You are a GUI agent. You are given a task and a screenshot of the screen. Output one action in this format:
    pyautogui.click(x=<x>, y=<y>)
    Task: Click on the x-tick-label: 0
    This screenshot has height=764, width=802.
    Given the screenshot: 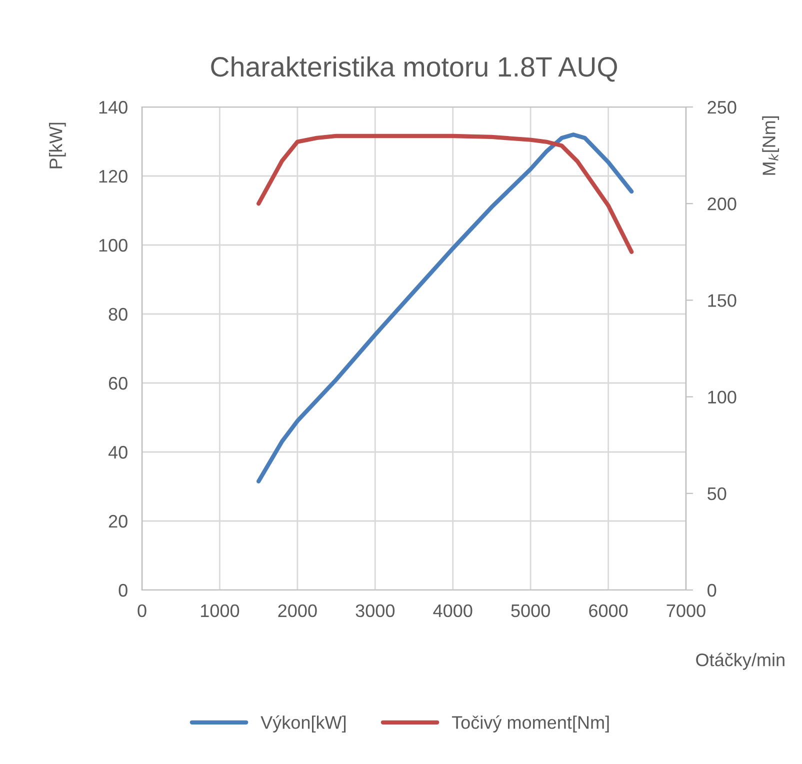 What is the action you would take?
    pyautogui.click(x=142, y=611)
    